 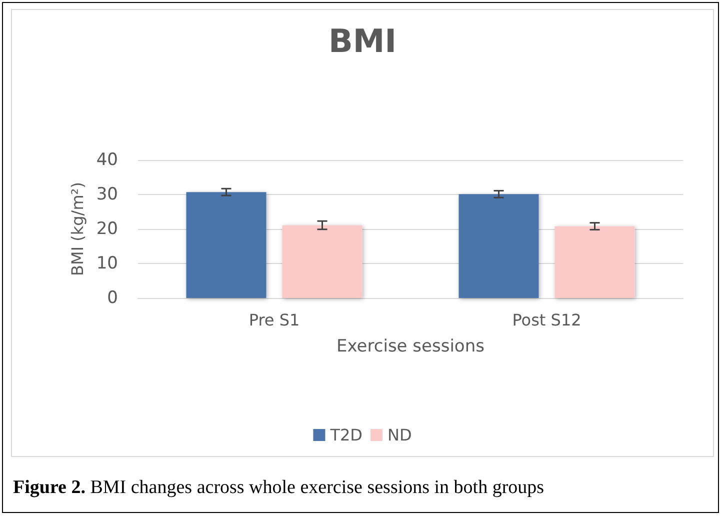 I want to click on y-tick-label: 10, so click(x=107, y=264).